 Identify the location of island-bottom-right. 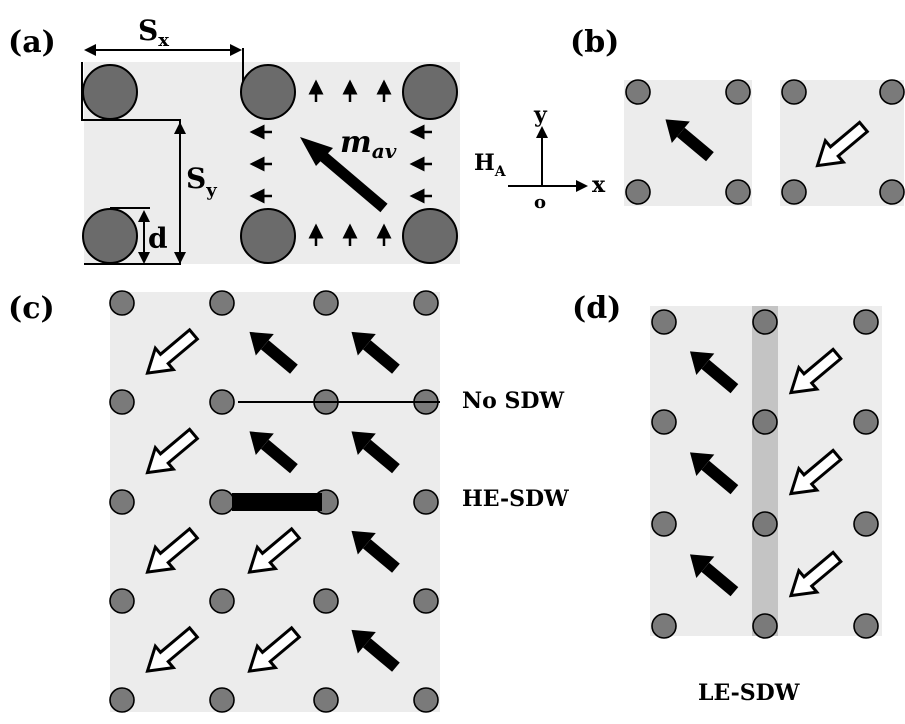
(430, 236).